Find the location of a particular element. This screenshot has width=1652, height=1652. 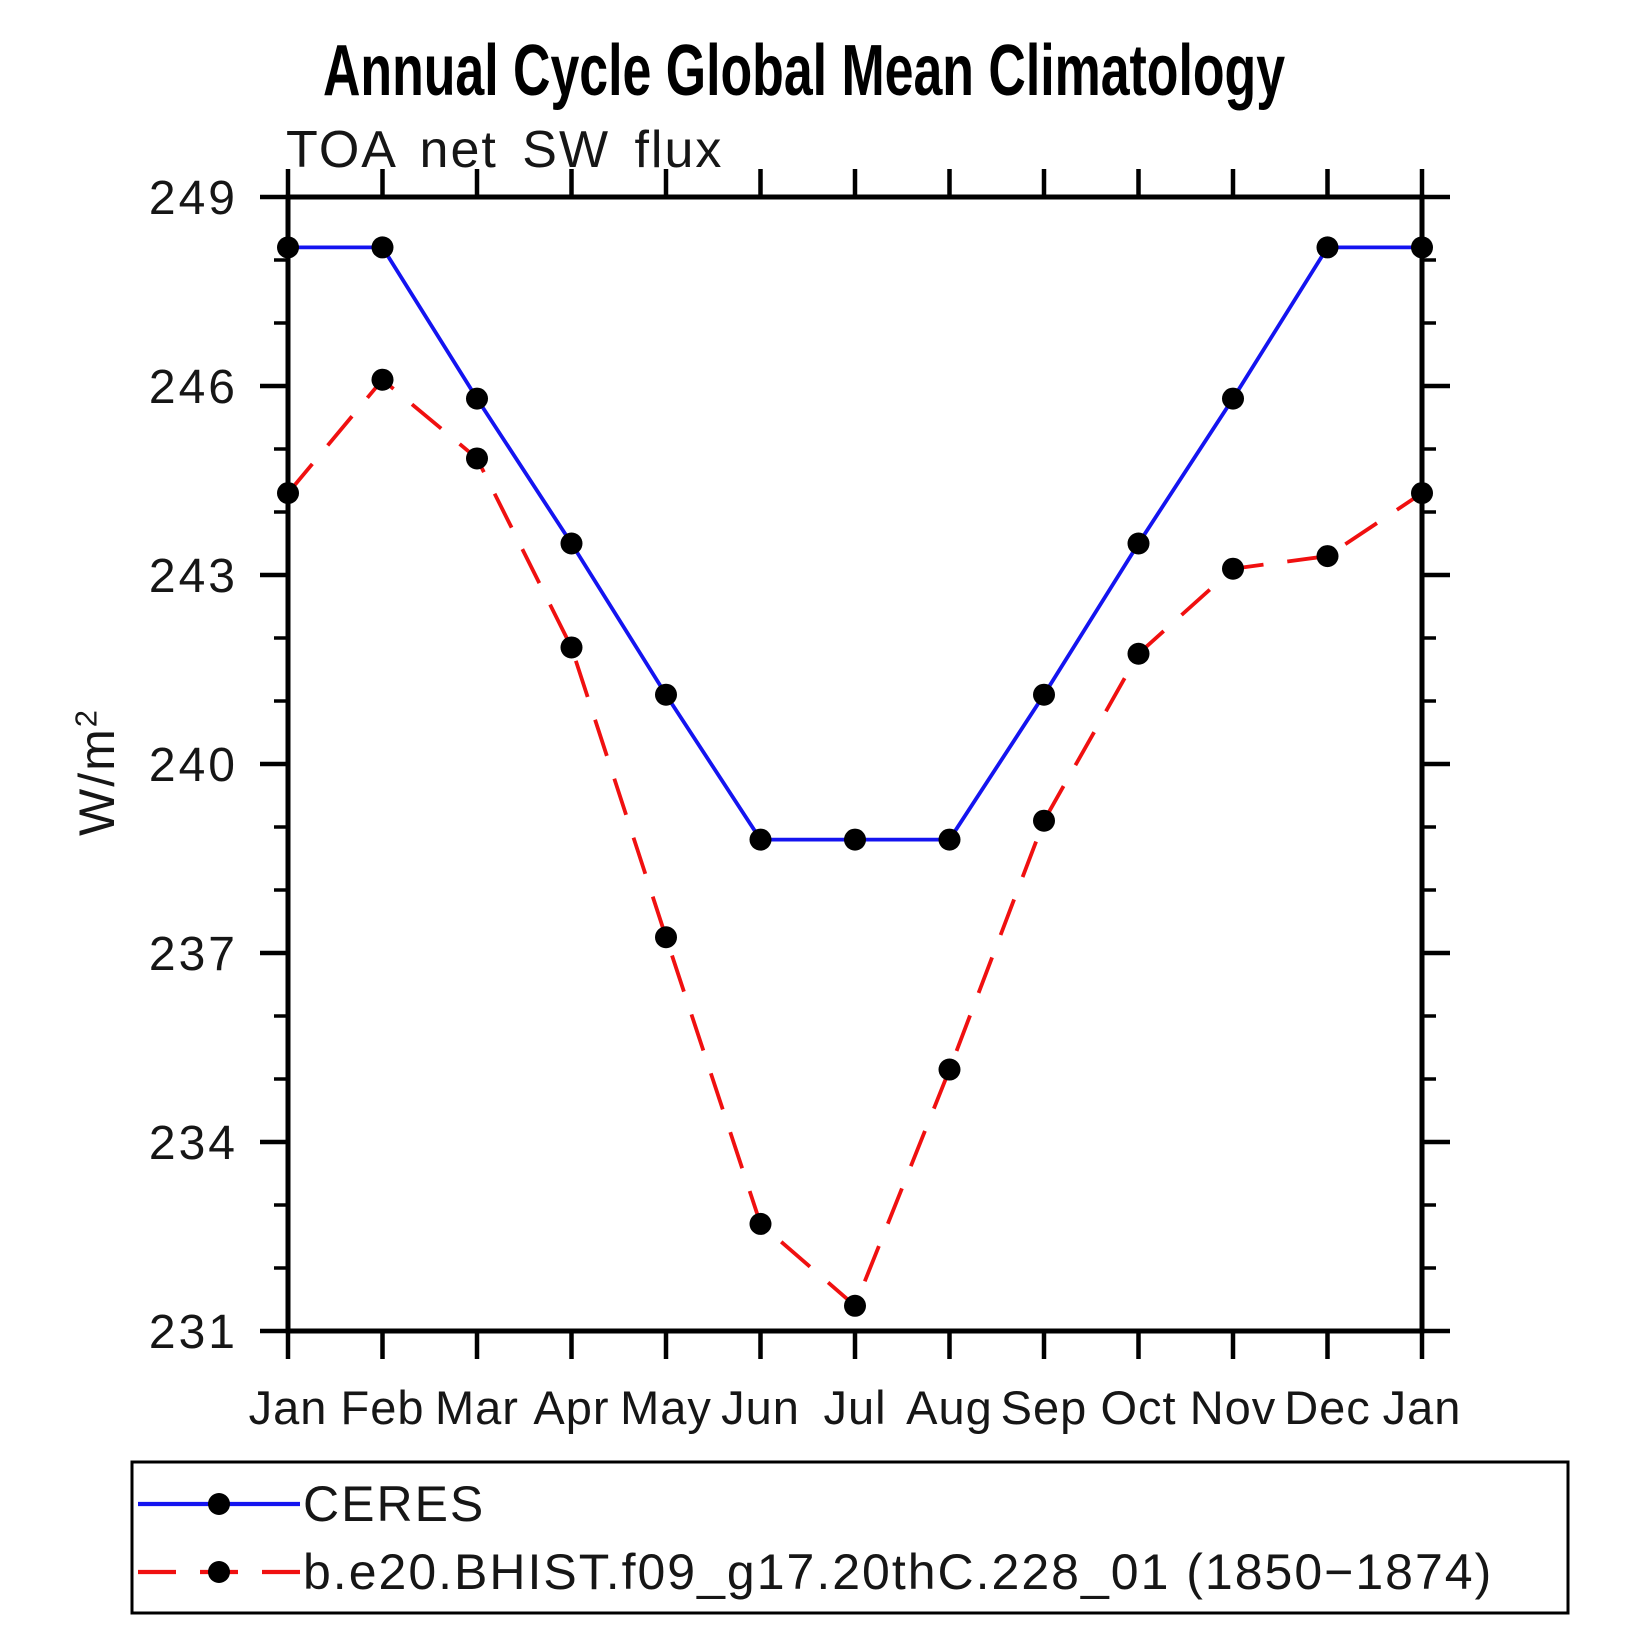

x-tick-label: Dec is located at coordinates (1327, 1407).